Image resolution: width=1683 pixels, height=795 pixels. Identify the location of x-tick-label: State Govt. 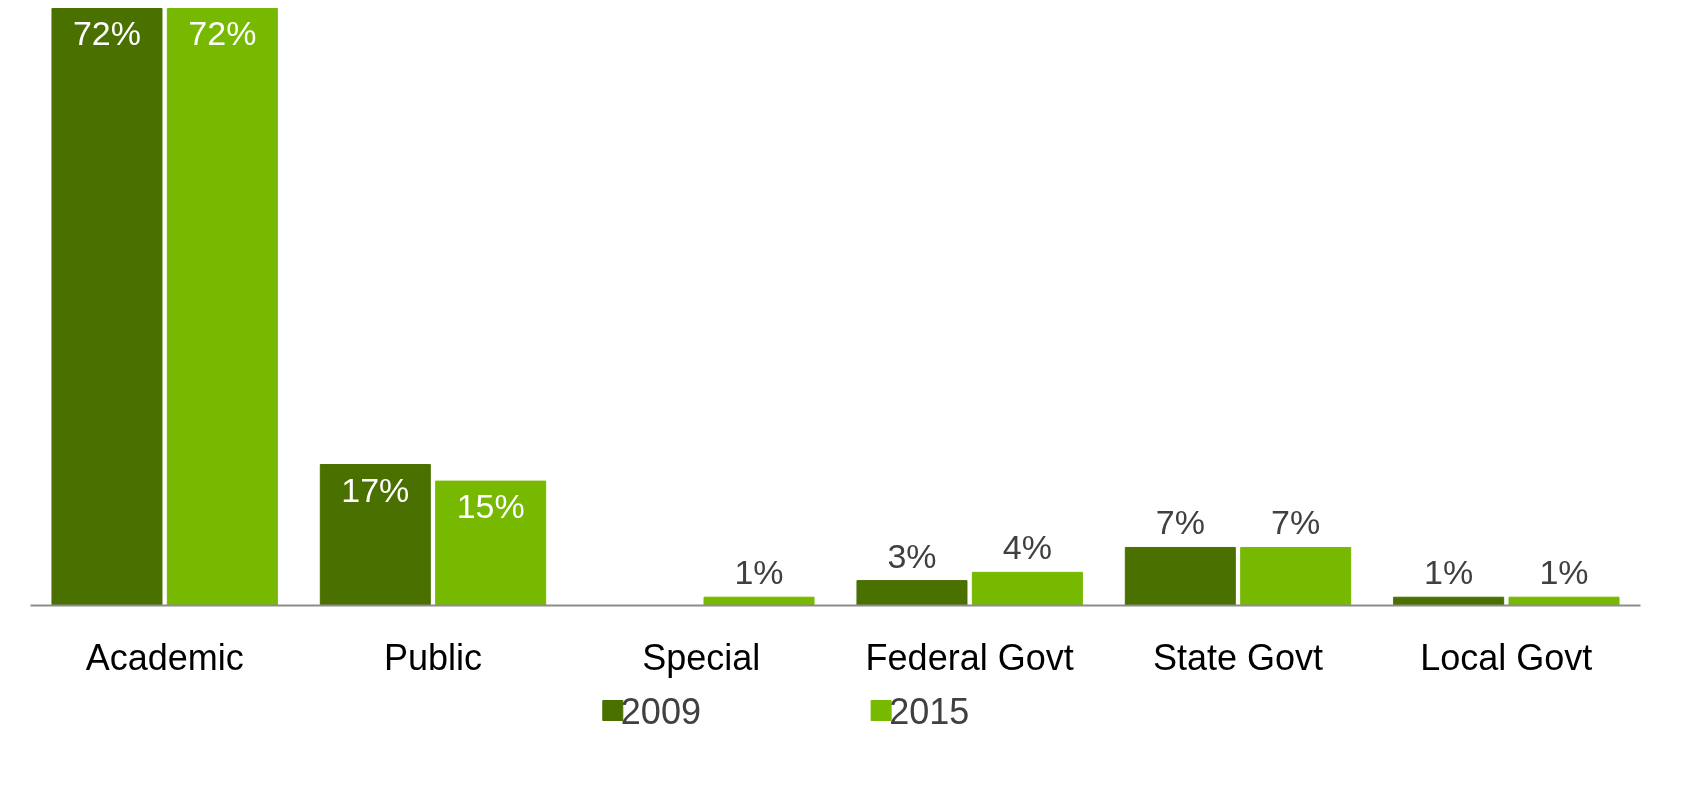
(1238, 657).